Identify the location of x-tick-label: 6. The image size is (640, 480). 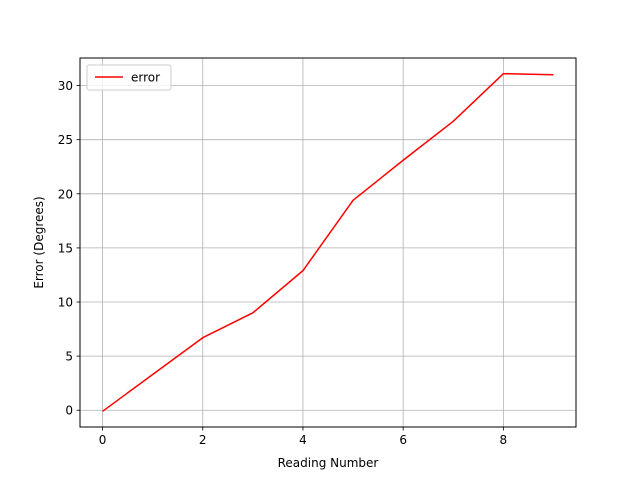
(403, 440).